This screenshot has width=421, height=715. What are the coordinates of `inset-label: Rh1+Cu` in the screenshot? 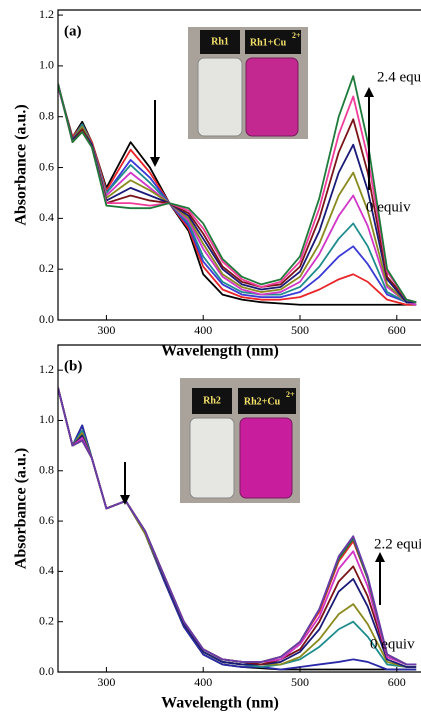 It's located at (268, 42).